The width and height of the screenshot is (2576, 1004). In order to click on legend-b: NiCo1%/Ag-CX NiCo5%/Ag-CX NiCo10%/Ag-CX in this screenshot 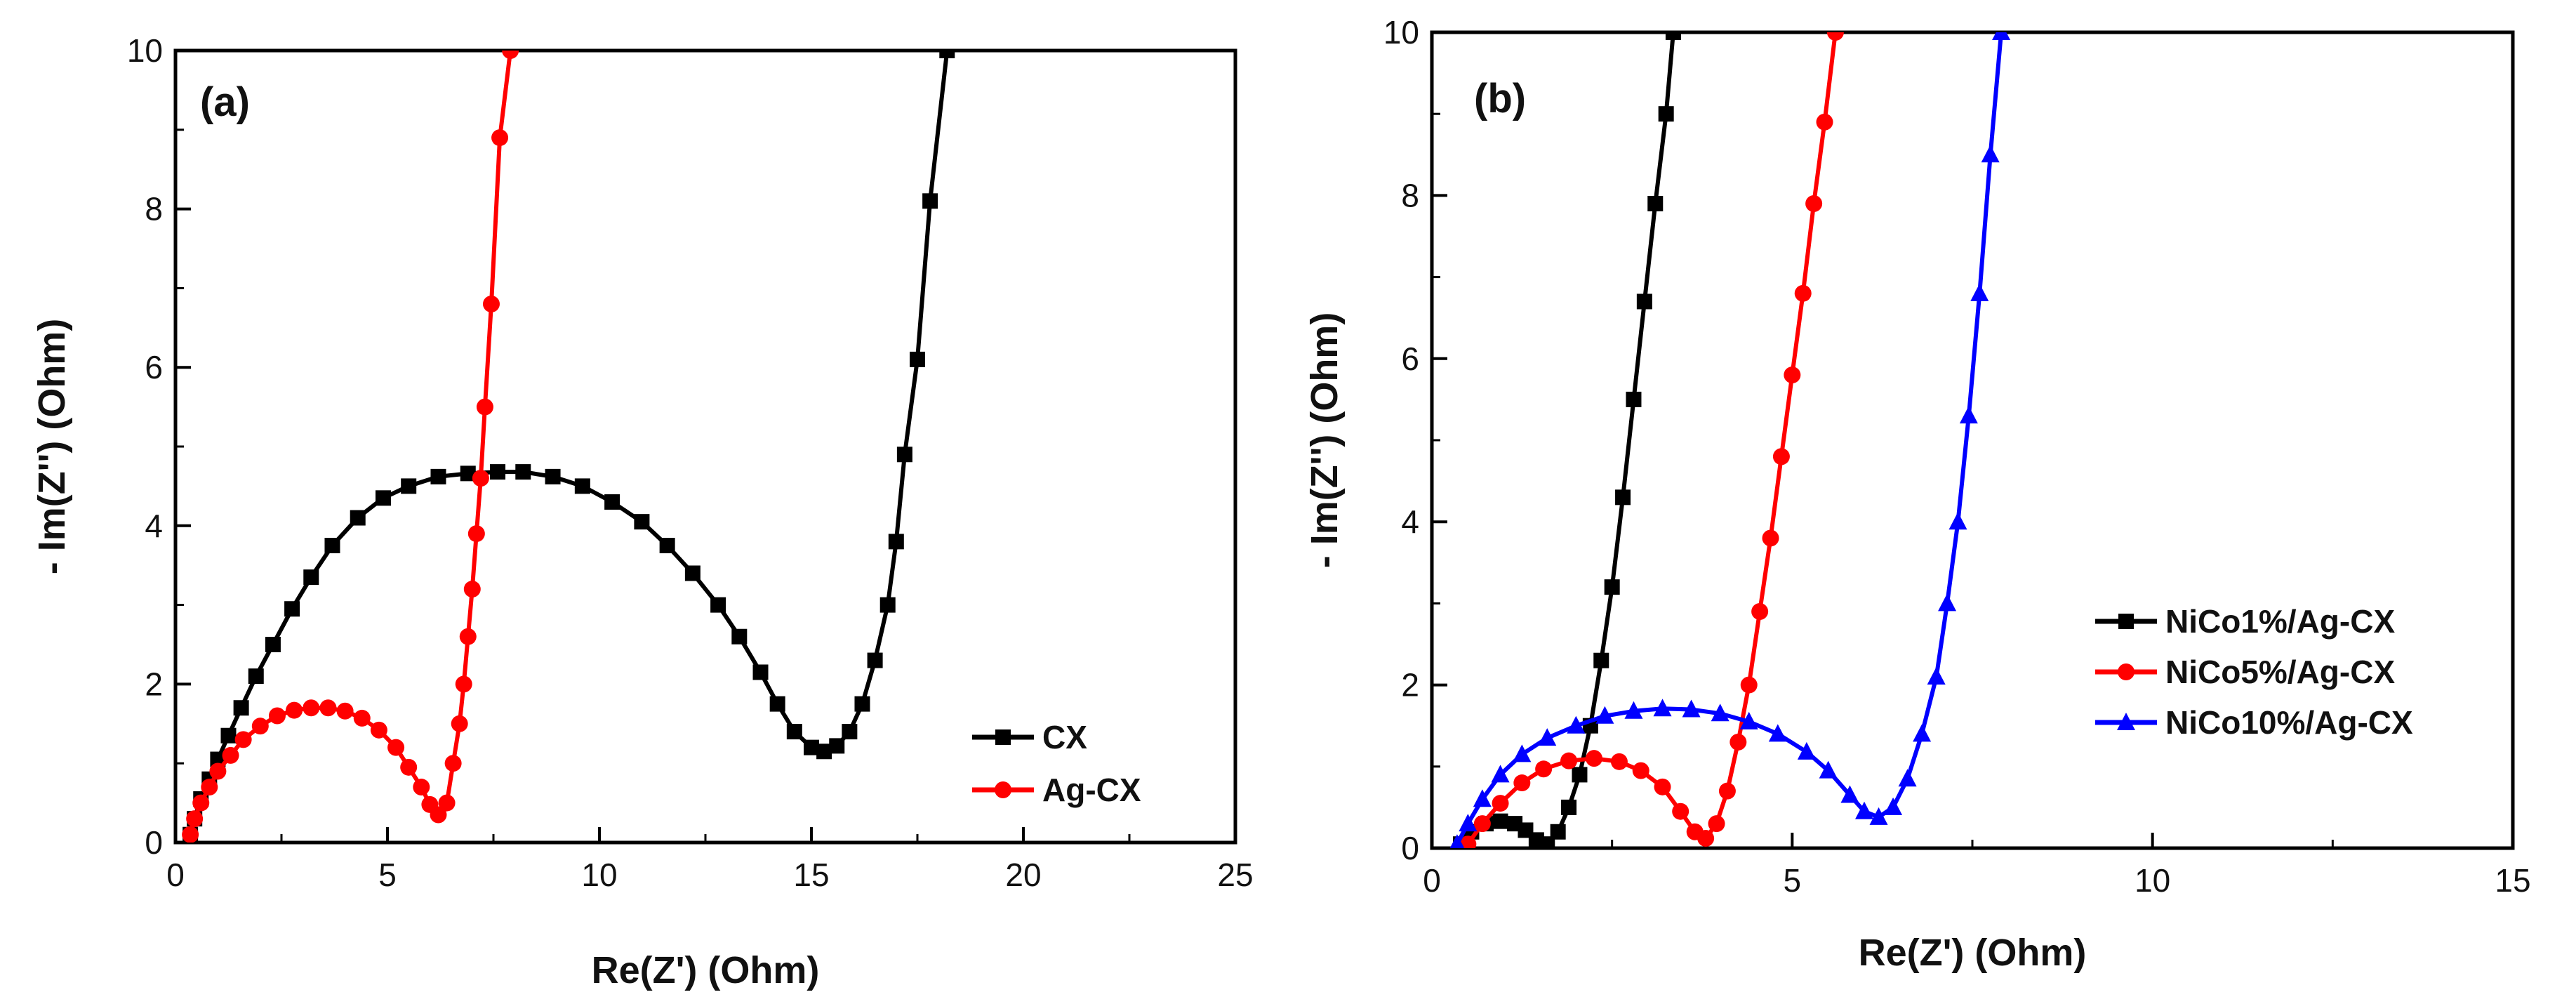, I will do `click(2254, 672)`.